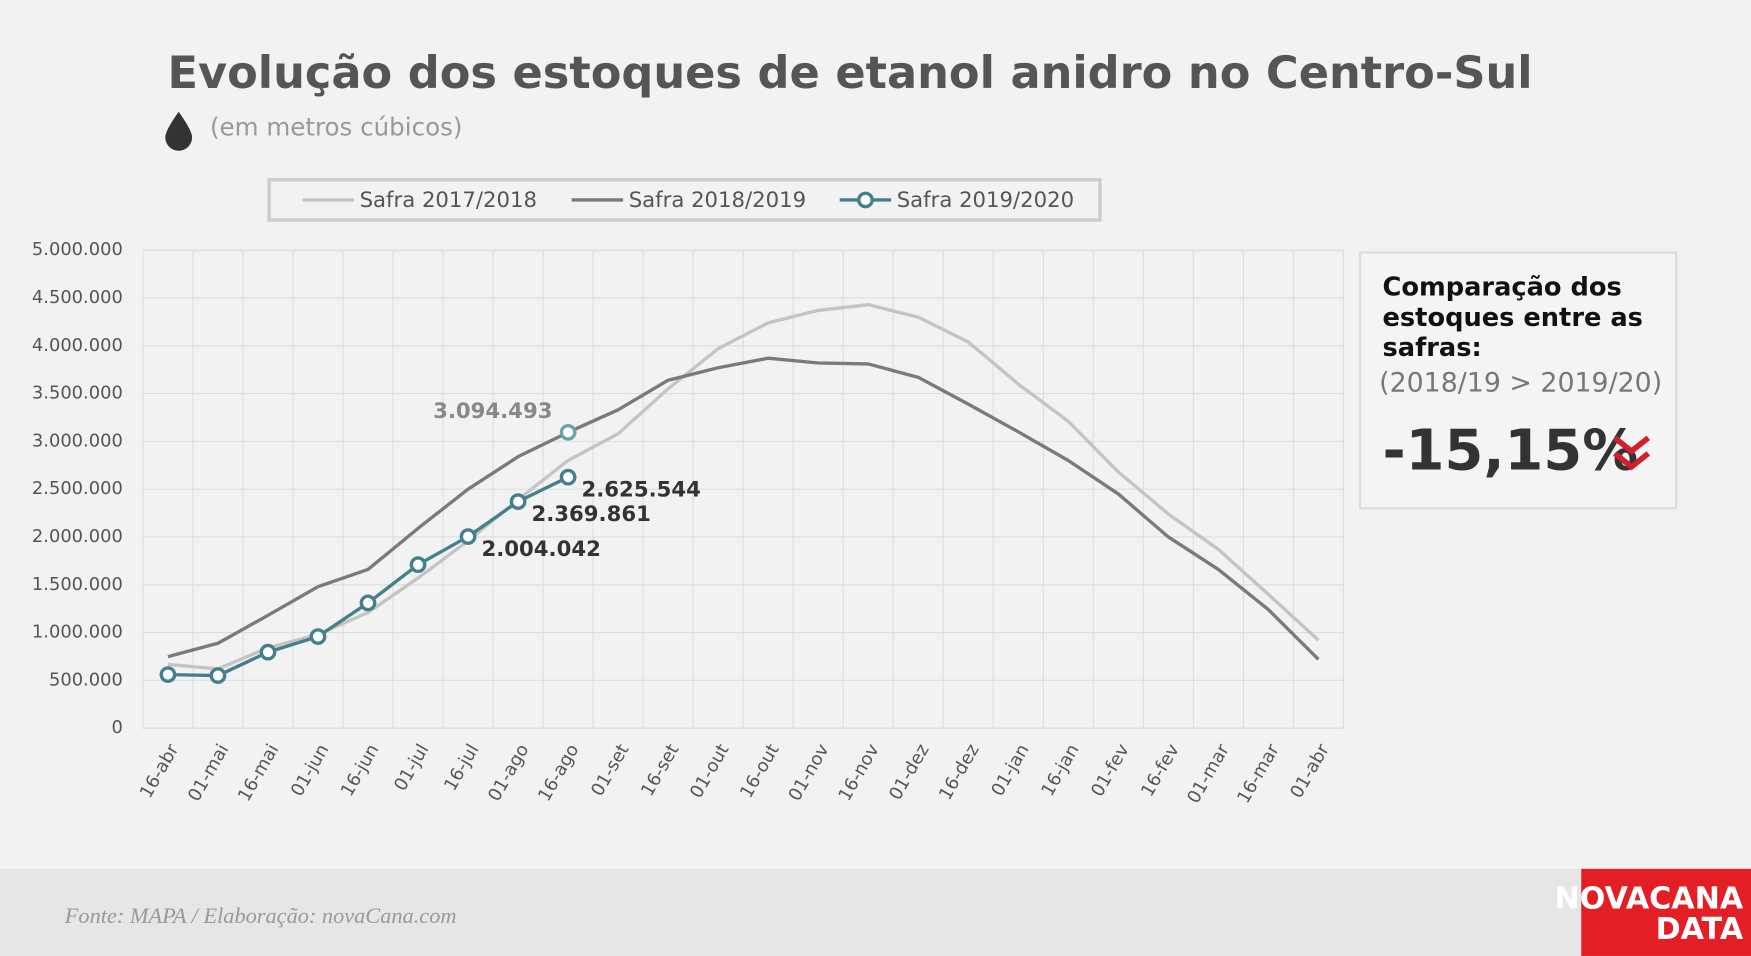  What do you see at coordinates (1512, 318) in the screenshot?
I see `panel-heading: estoques entre as` at bounding box center [1512, 318].